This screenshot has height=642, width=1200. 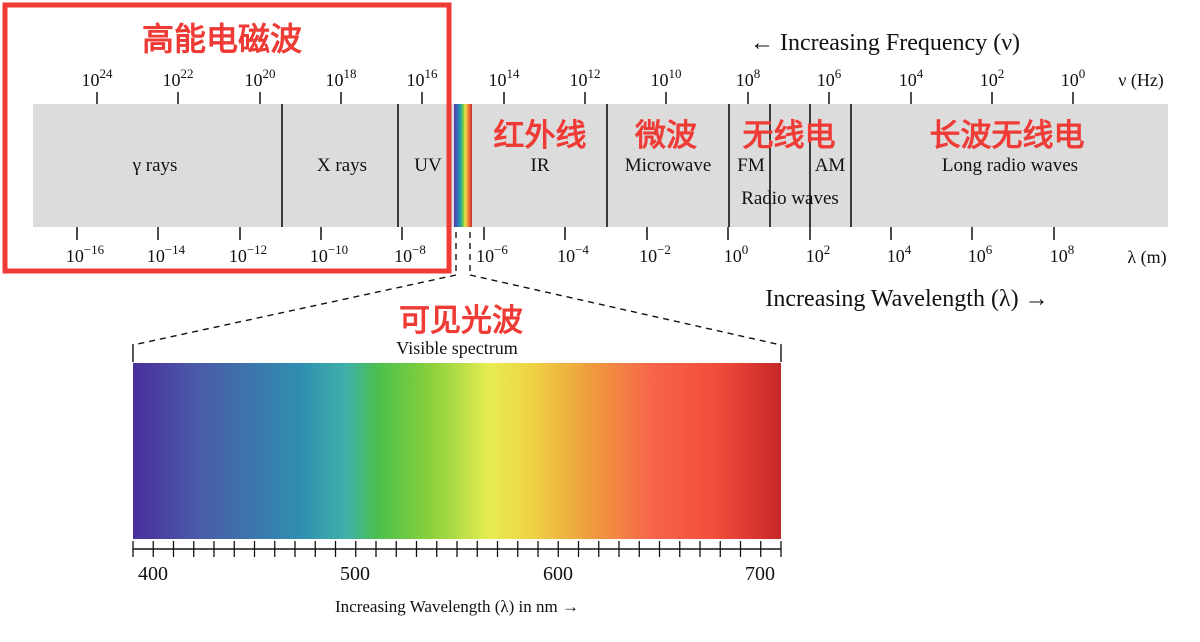 What do you see at coordinates (748, 78) in the screenshot?
I see `frequency-tick-label: 10⁸` at bounding box center [748, 78].